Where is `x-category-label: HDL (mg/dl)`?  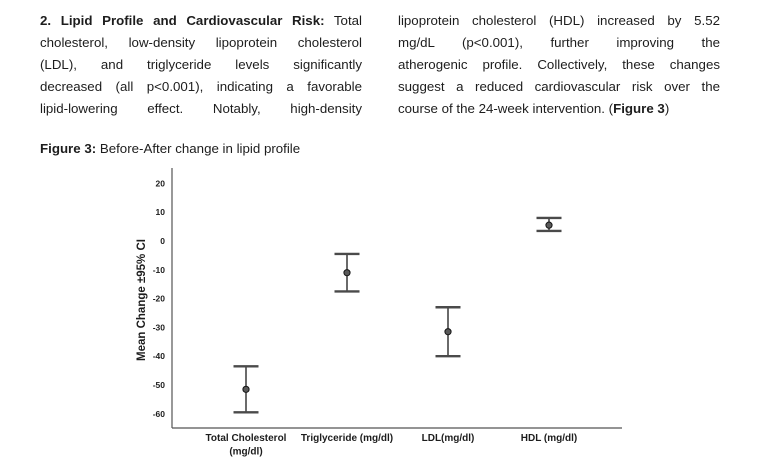 x-category-label: HDL (mg/dl) is located at coordinates (549, 438).